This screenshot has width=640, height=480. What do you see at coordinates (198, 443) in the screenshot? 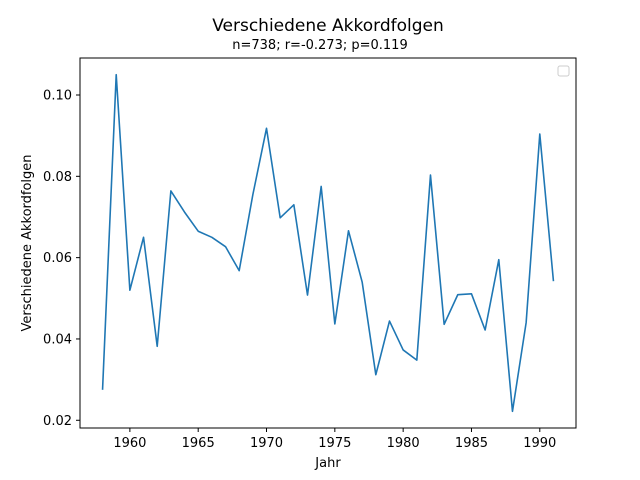
I see `x-tick-label: 1965` at bounding box center [198, 443].